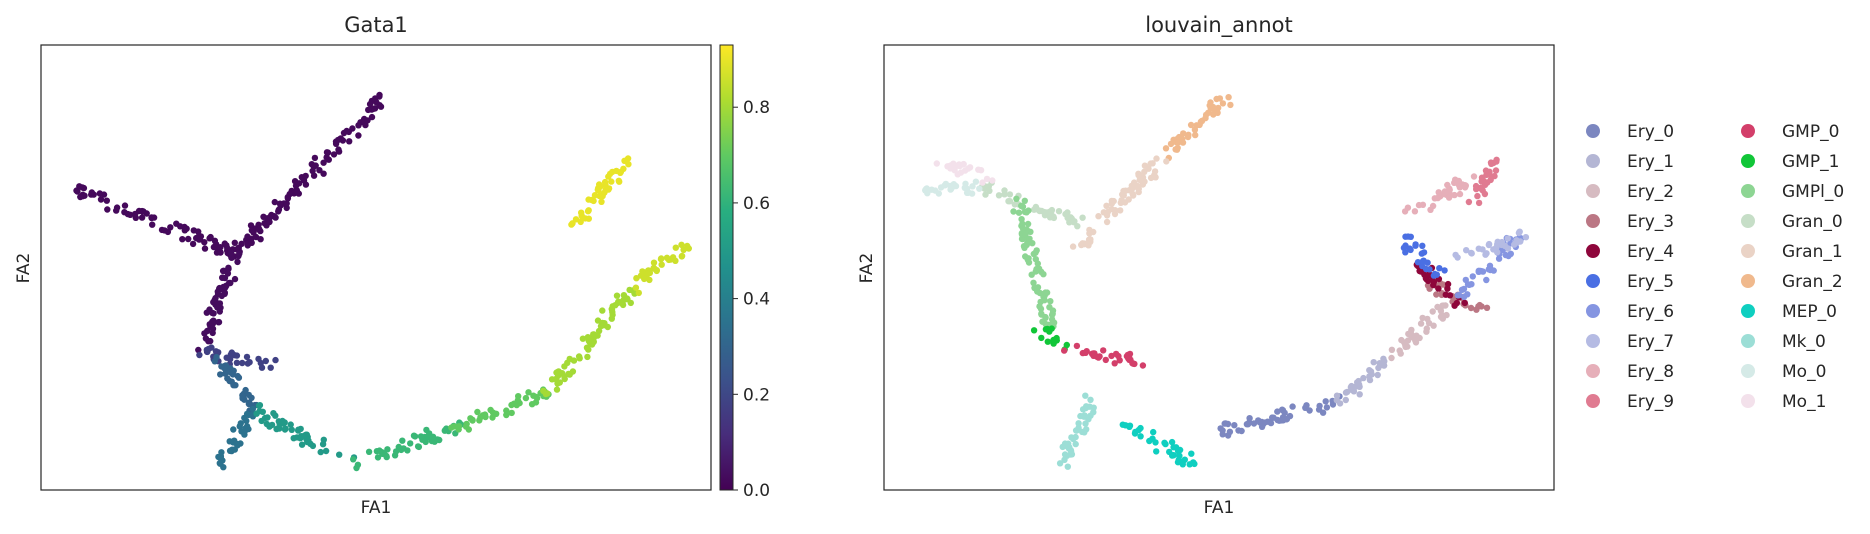 This screenshot has width=1870, height=534. I want to click on colorbar-tick-label: 0.8, so click(756, 108).